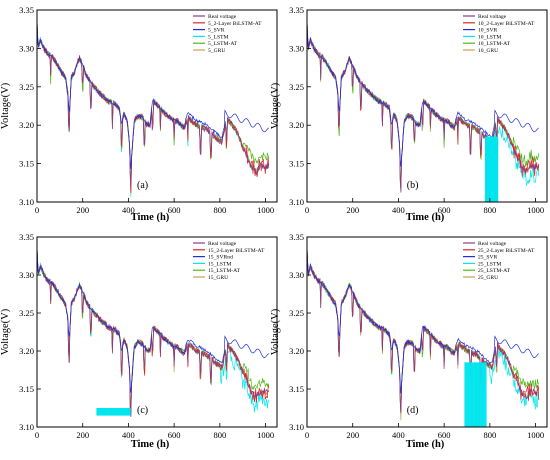 The image size is (550, 460). What do you see at coordinates (423, 321) in the screenshot?
I see `series-line-25-svr` at bounding box center [423, 321].